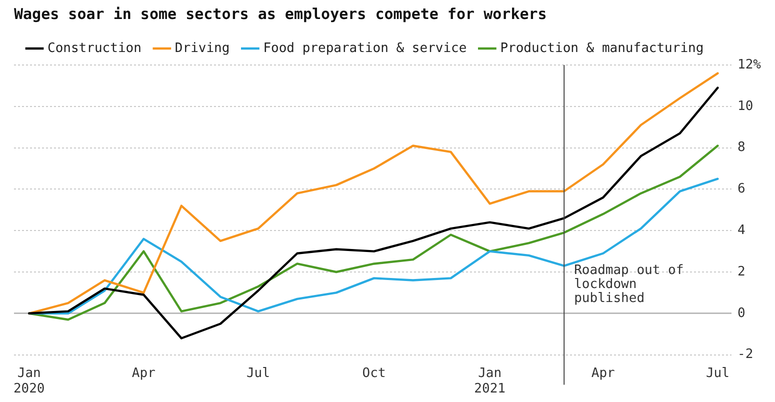  I want to click on y-tick-label: 2, so click(742, 272).